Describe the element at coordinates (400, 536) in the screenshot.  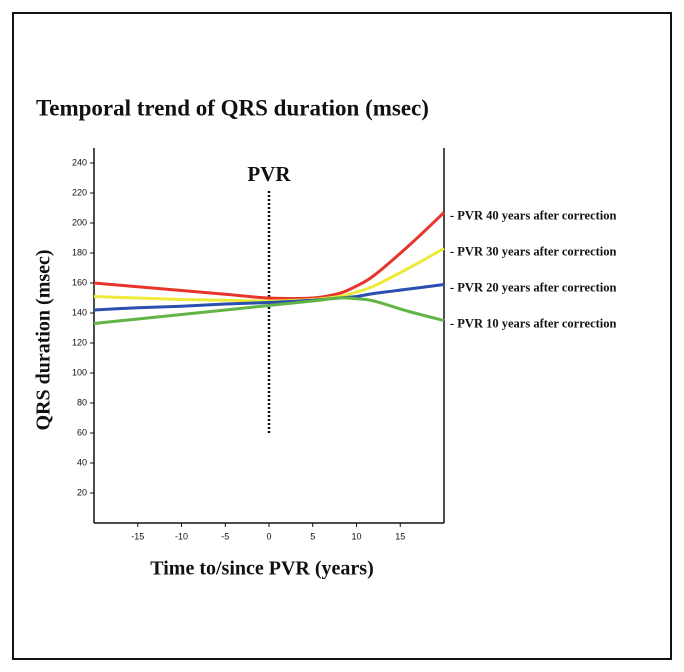
I see `x-tick-label: 15` at that location.